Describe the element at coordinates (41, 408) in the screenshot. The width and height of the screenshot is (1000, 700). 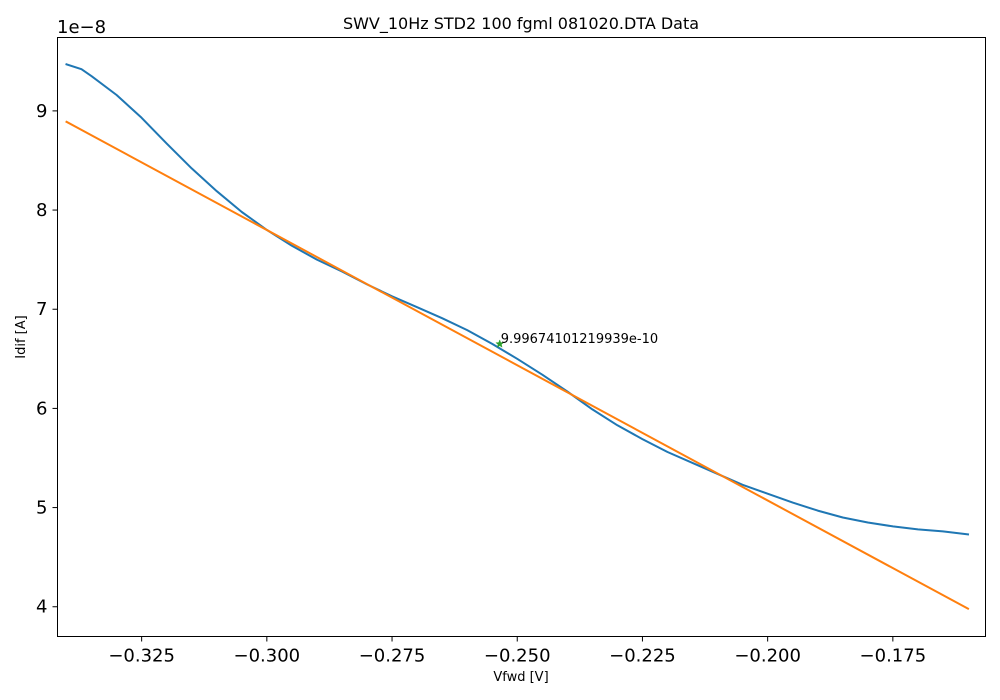
I see `y-tick-label: 6` at that location.